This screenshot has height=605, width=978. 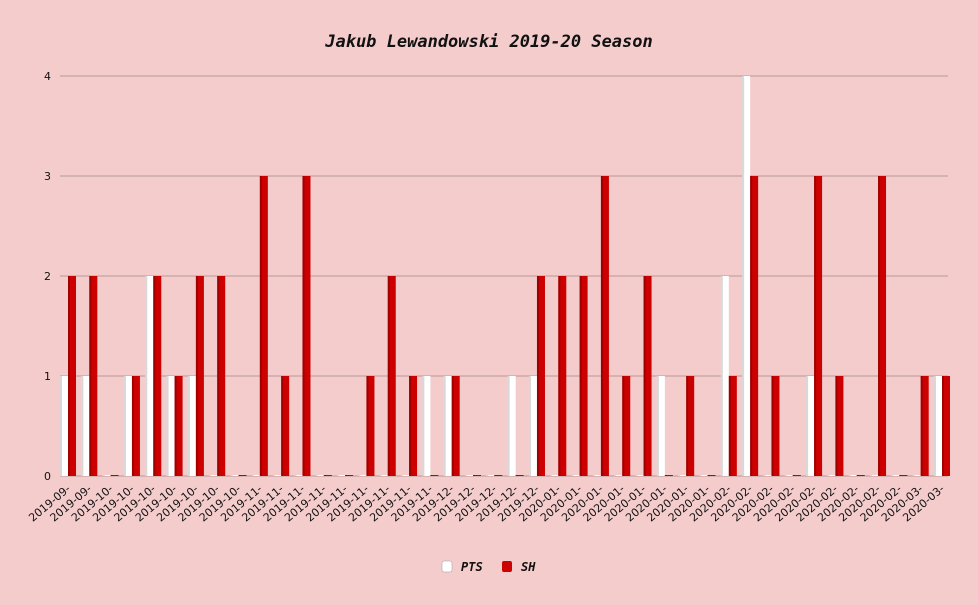 I want to click on y-tick-label: 0, so click(x=47, y=476).